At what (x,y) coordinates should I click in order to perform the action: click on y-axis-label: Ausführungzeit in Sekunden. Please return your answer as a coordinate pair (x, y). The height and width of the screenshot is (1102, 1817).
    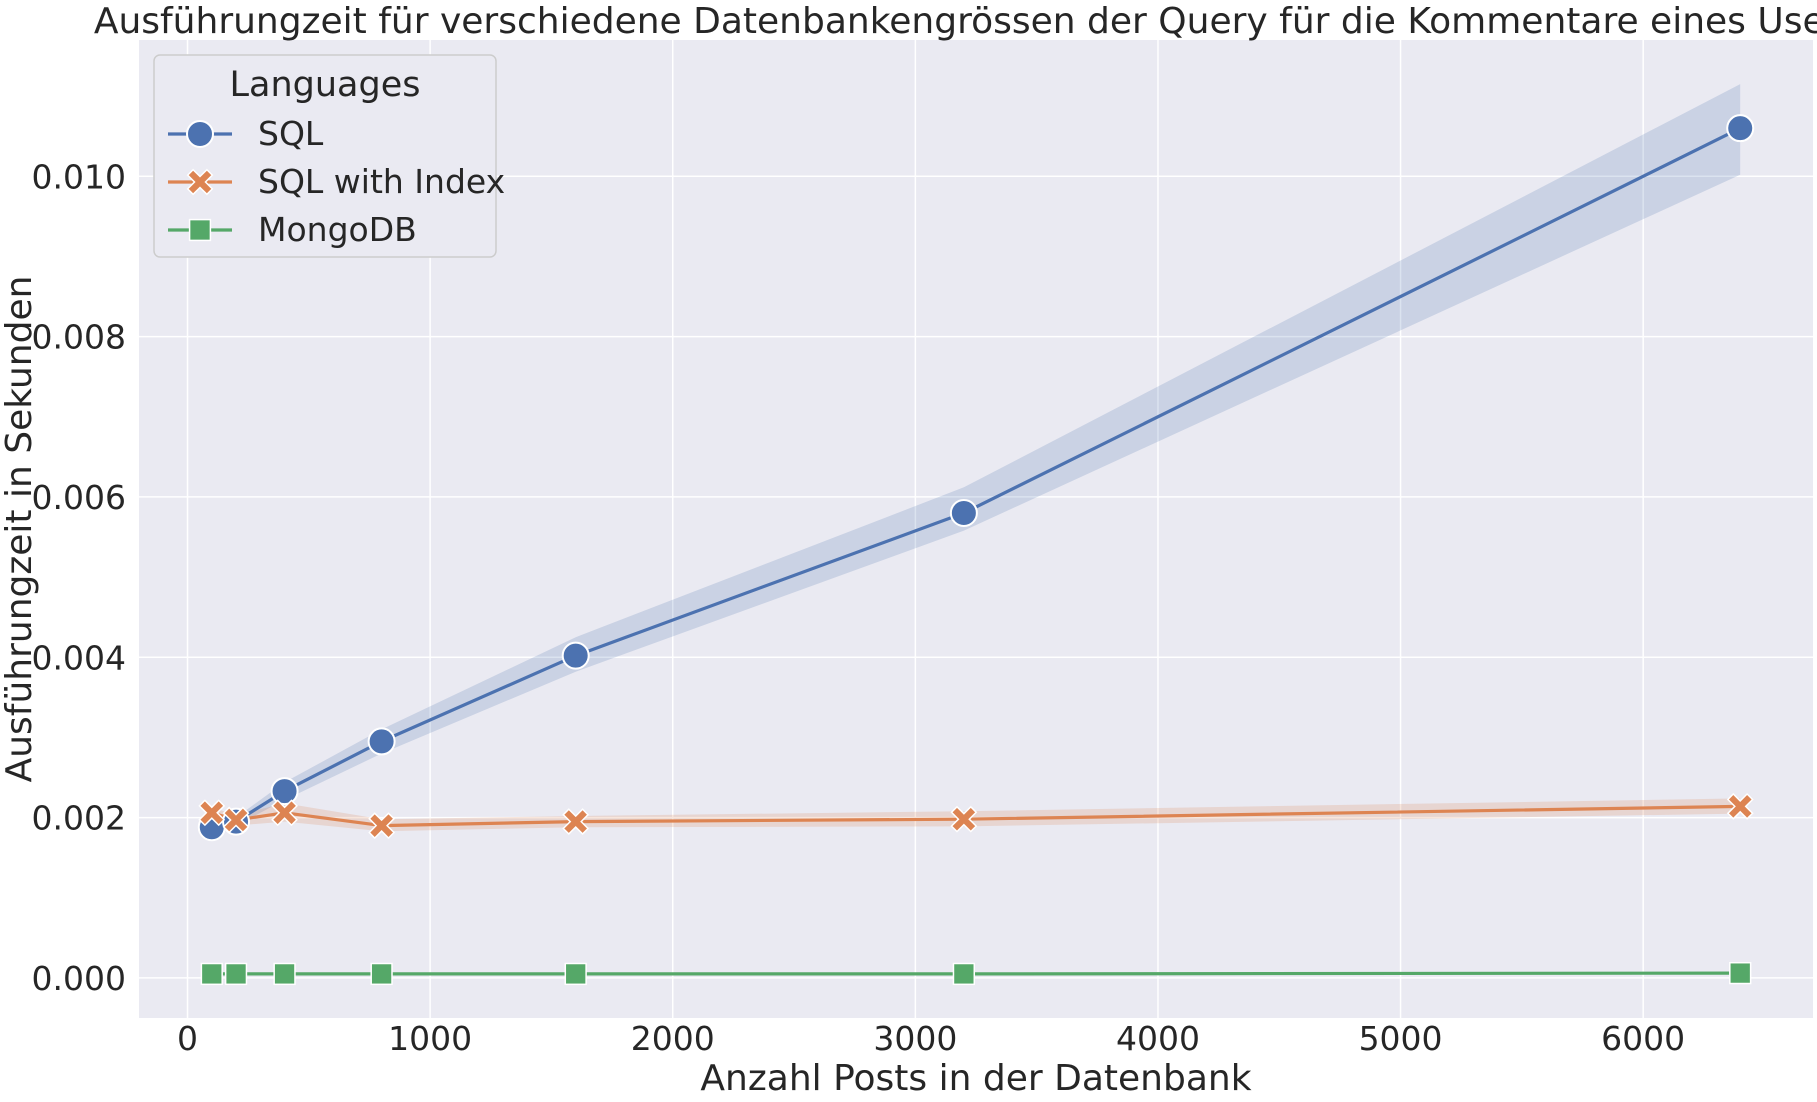
    Looking at the image, I should click on (20, 529).